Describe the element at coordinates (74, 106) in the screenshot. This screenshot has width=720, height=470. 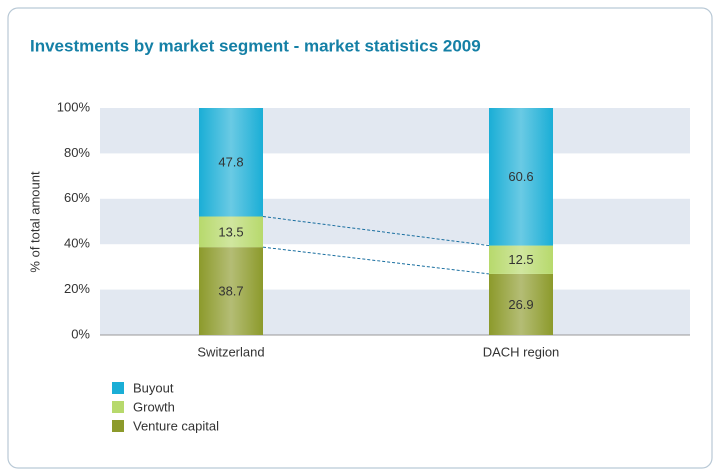
I see `y-tick-label: 100%` at that location.